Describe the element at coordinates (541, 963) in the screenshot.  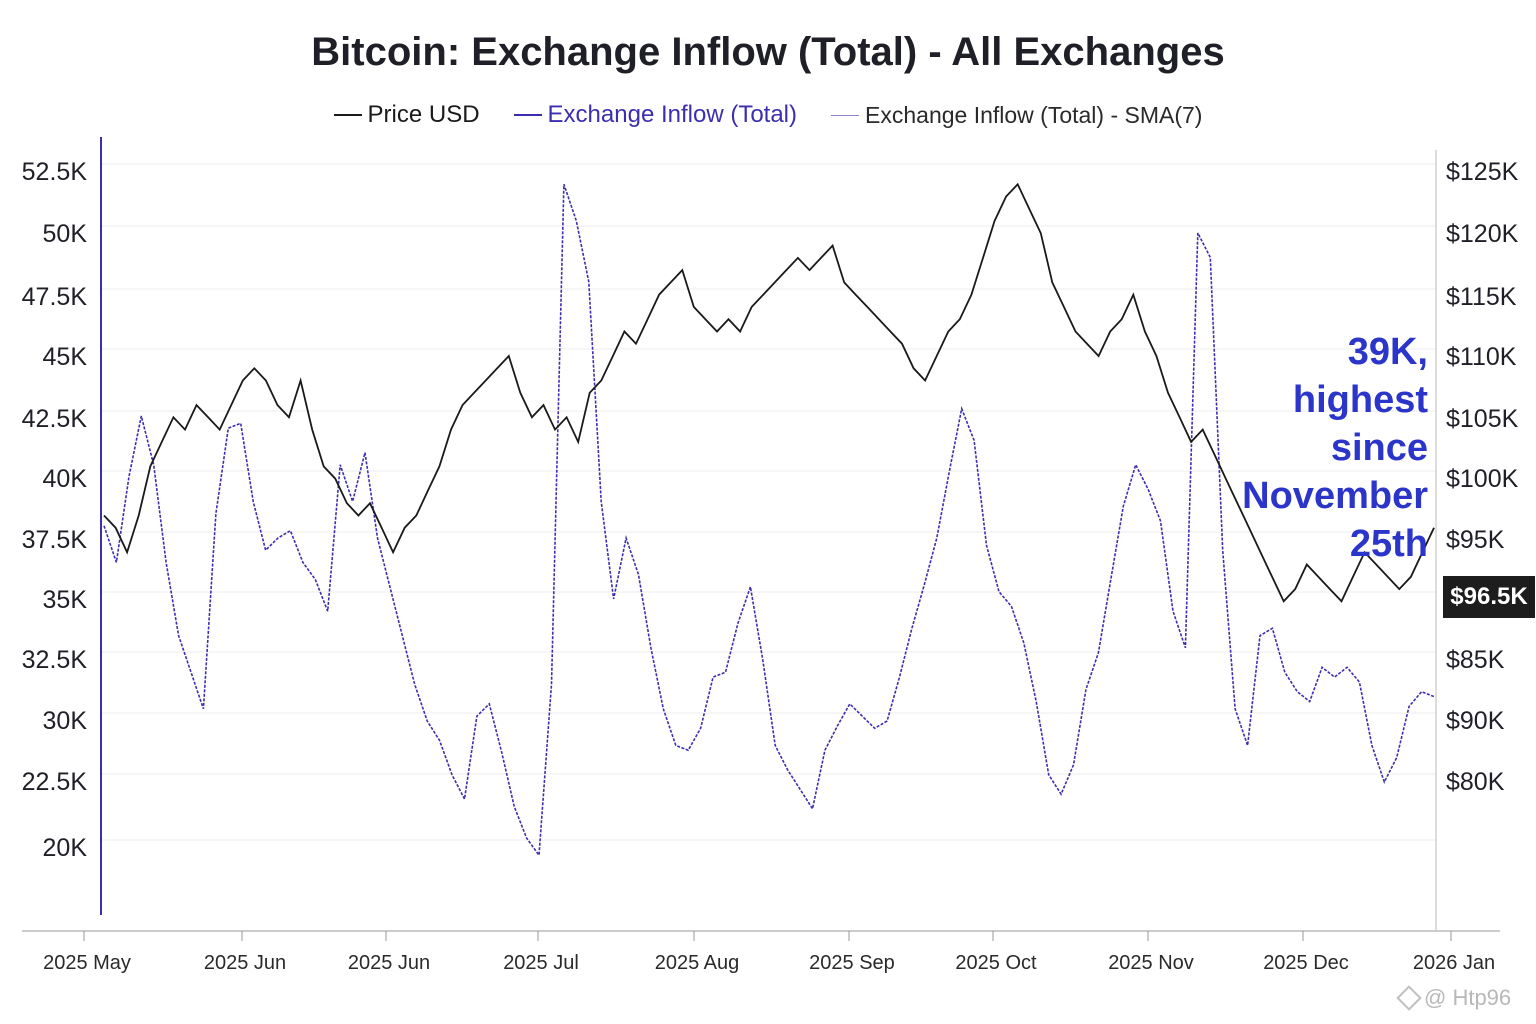
I see `x-tick-label: 2025 Jul` at that location.